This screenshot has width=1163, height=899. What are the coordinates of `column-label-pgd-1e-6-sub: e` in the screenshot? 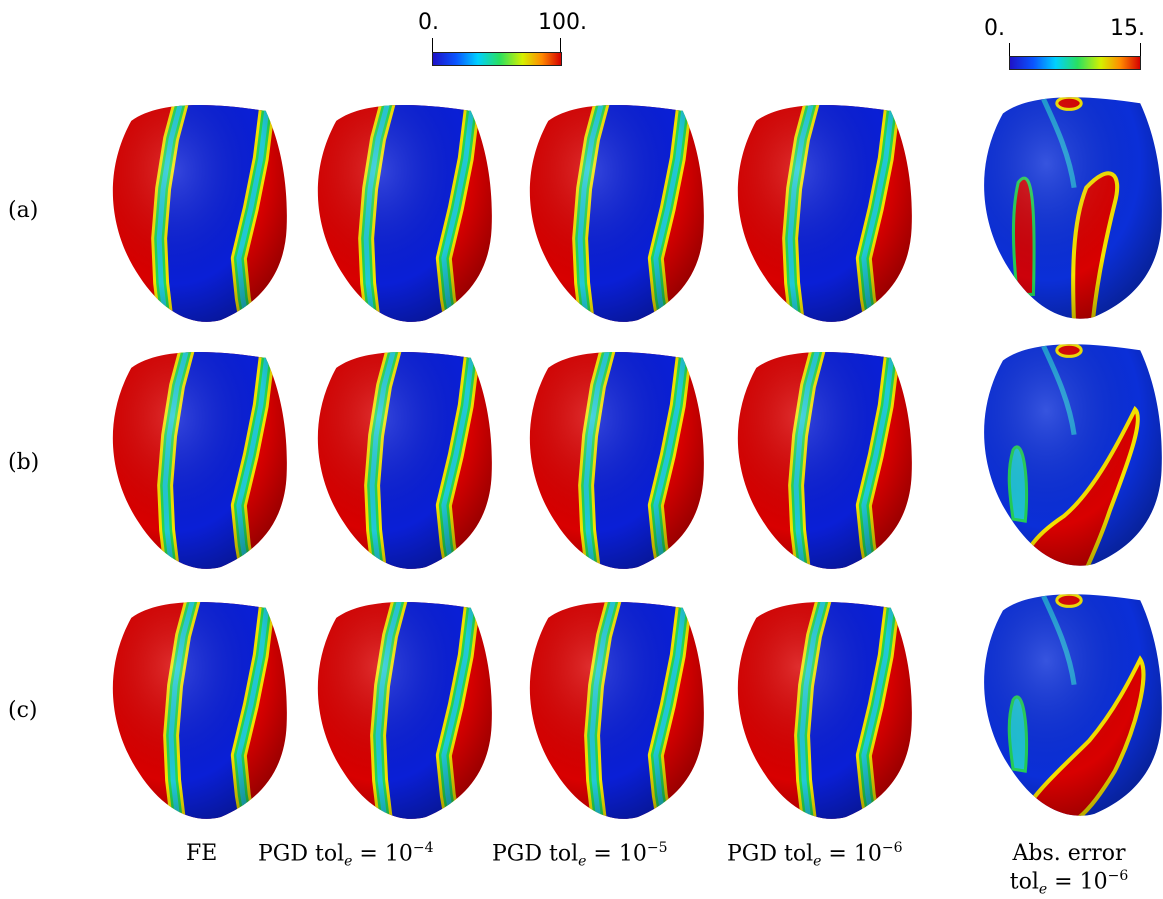 It's located at (817, 861).